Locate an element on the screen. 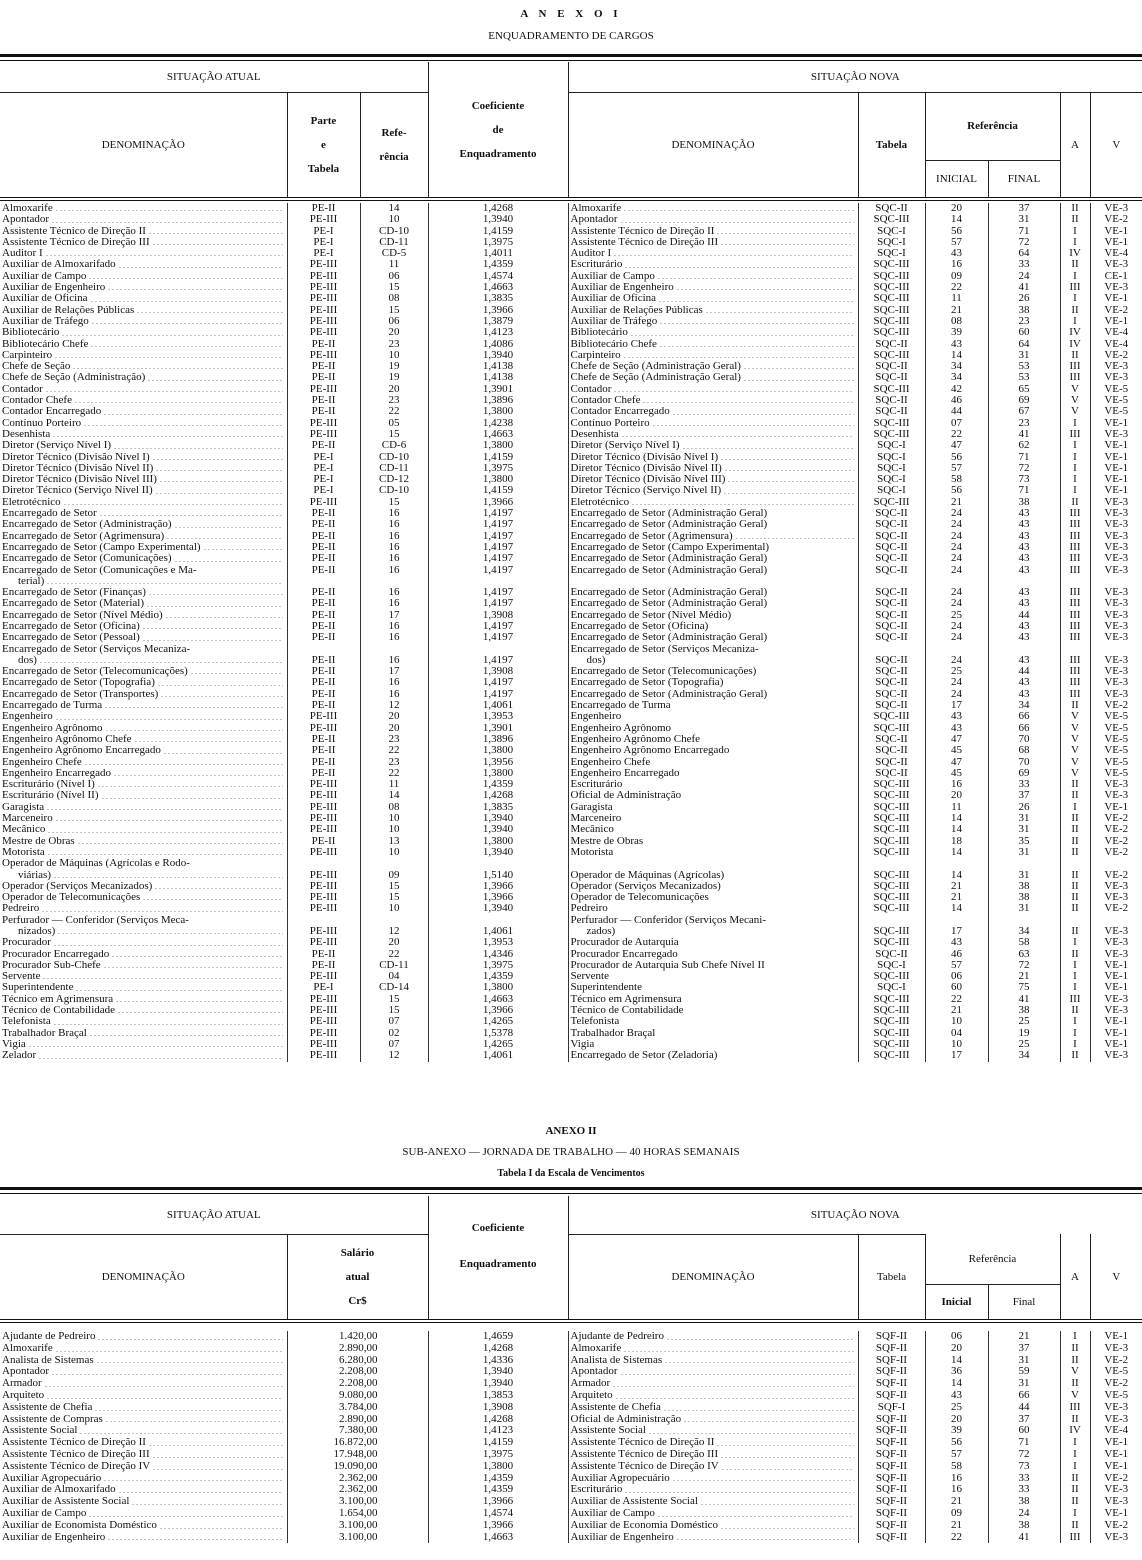 Image resolution: width=1142 pixels, height=1560 pixels. denominacao-text: Mecânico is located at coordinates (24, 830).